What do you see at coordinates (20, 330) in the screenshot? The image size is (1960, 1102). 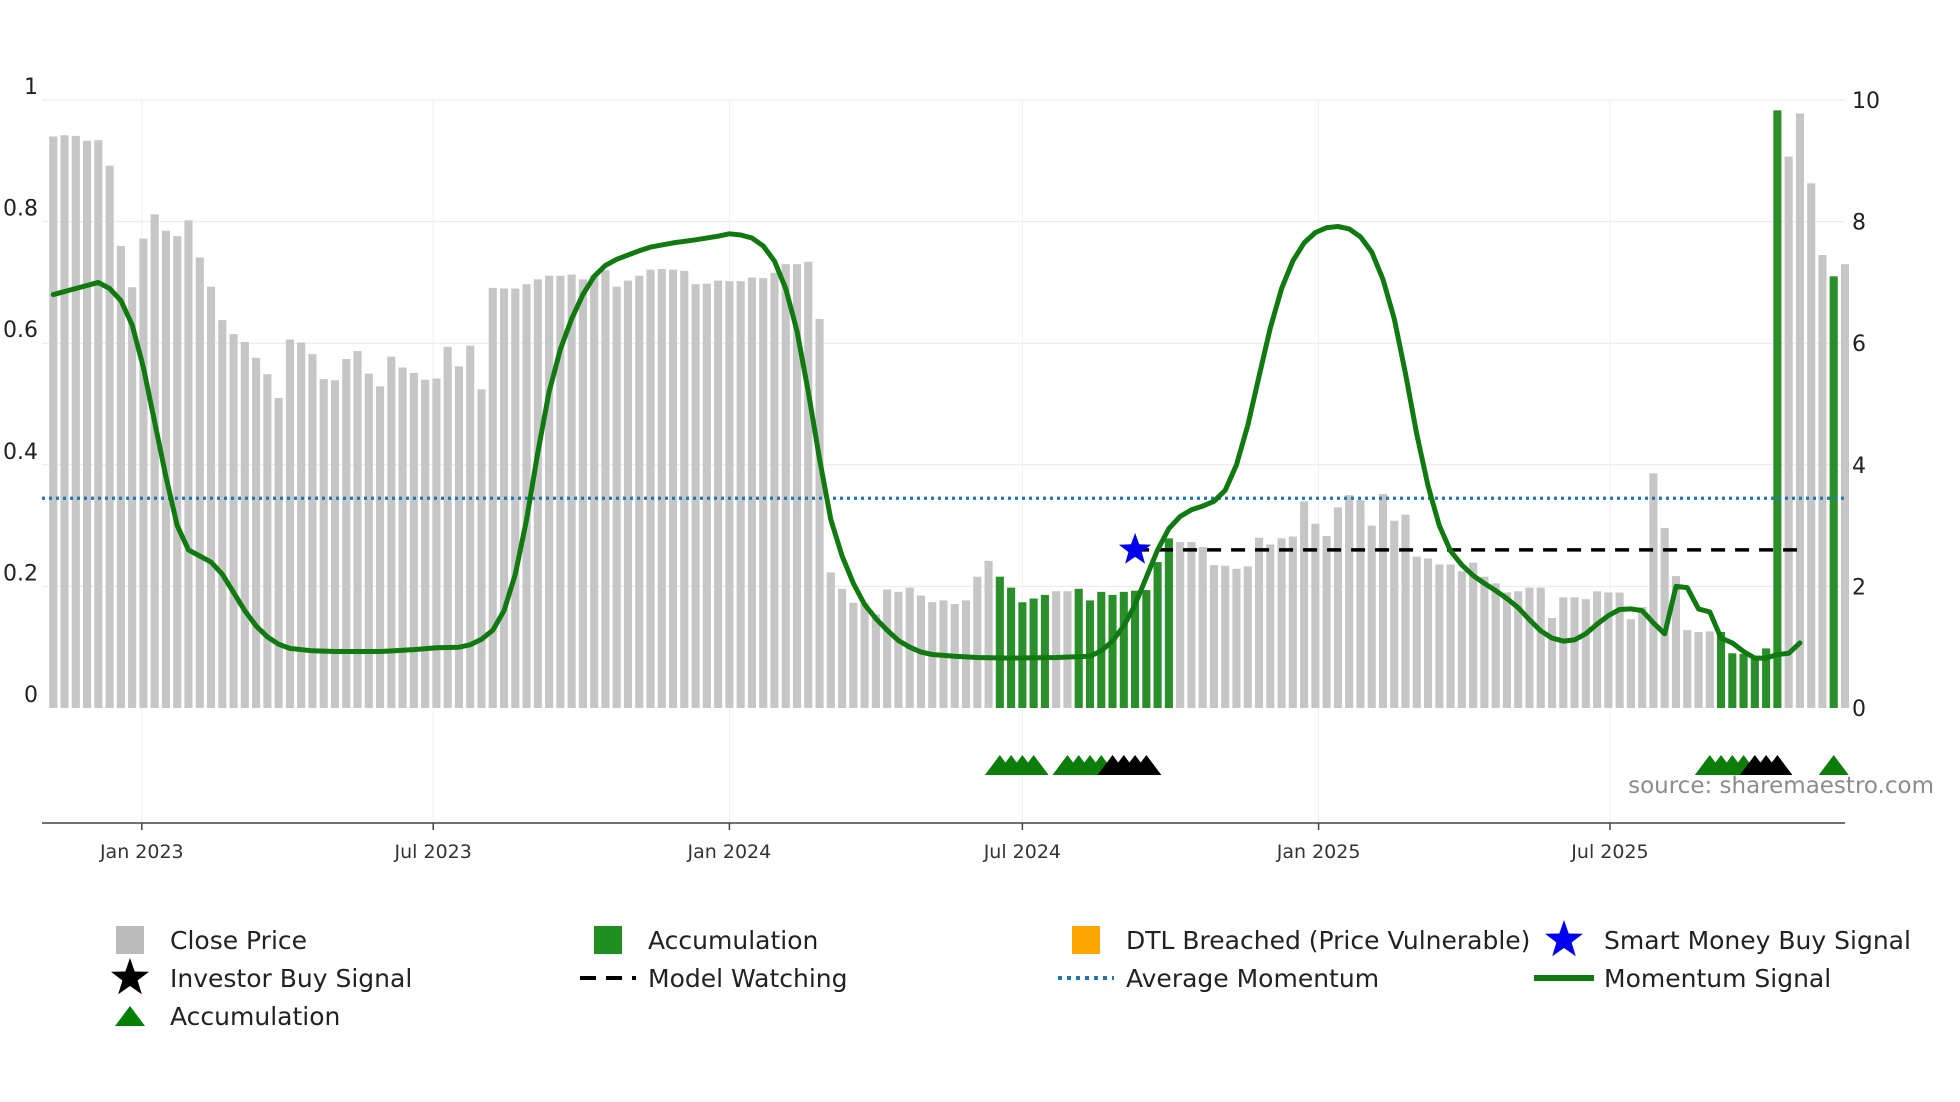 I see `y-left-tick-label: 0.6` at bounding box center [20, 330].